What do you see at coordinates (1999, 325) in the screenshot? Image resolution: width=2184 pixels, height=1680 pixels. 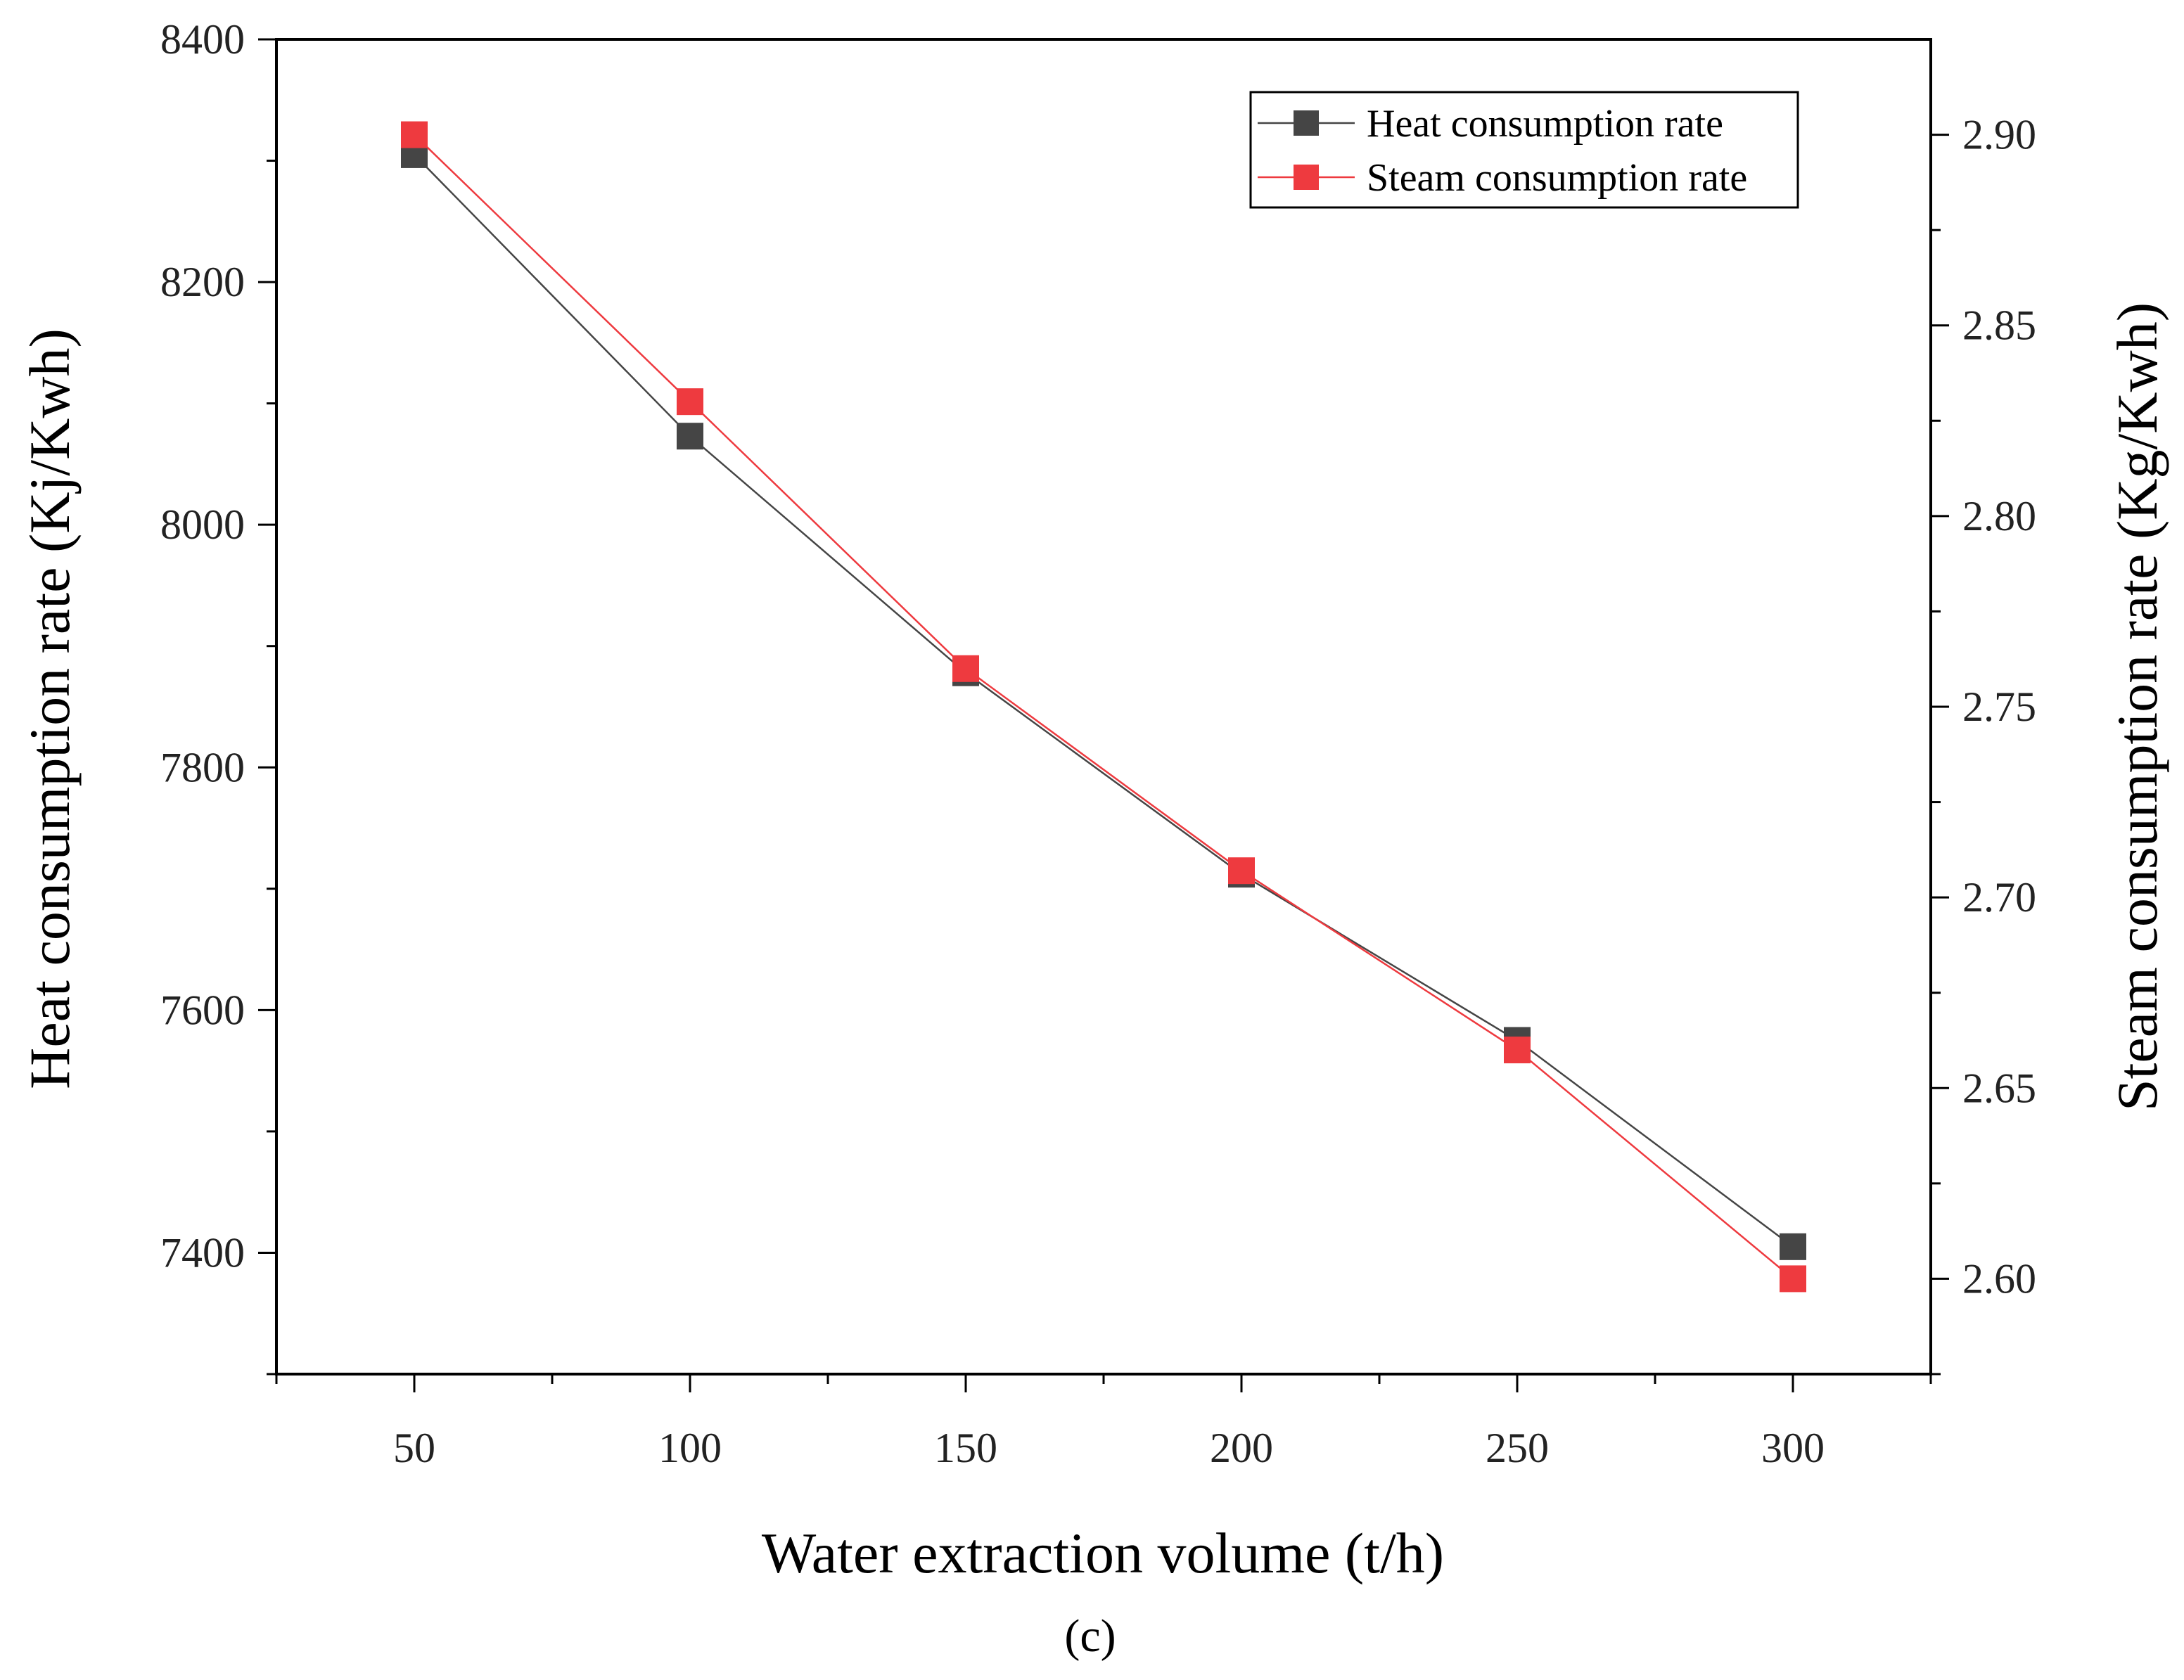 I see `right-y-tick-label: 2.85` at bounding box center [1999, 325].